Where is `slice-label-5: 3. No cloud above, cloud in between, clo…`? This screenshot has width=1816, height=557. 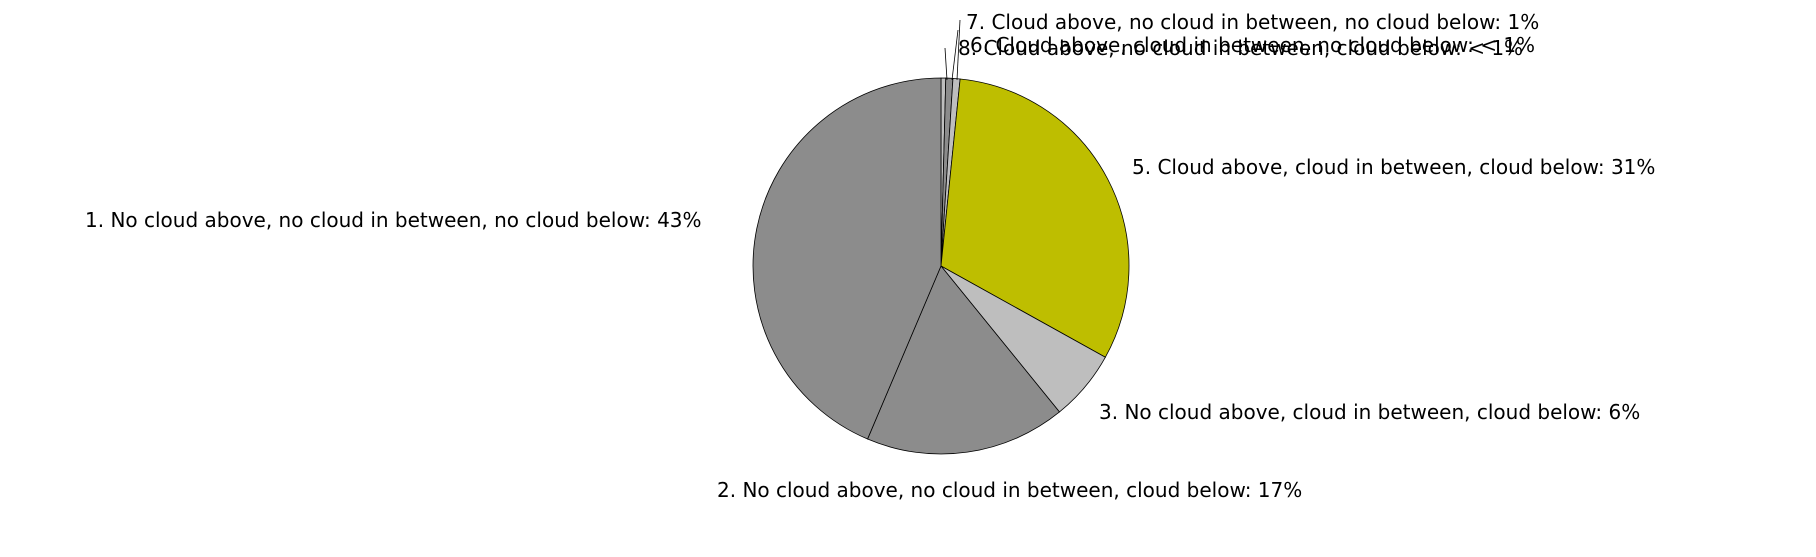 slice-label-5: 3. No cloud above, cloud in between, clo… is located at coordinates (1369, 412).